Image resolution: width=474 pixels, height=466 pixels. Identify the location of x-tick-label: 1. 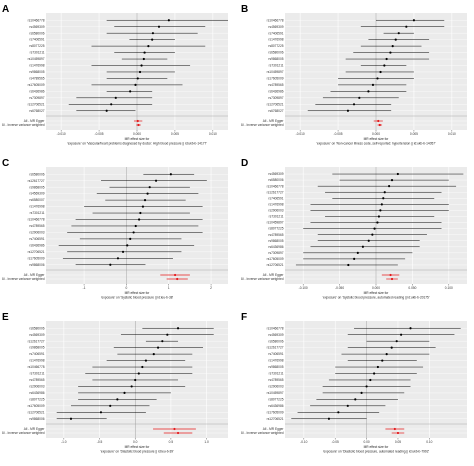
(169, 288).